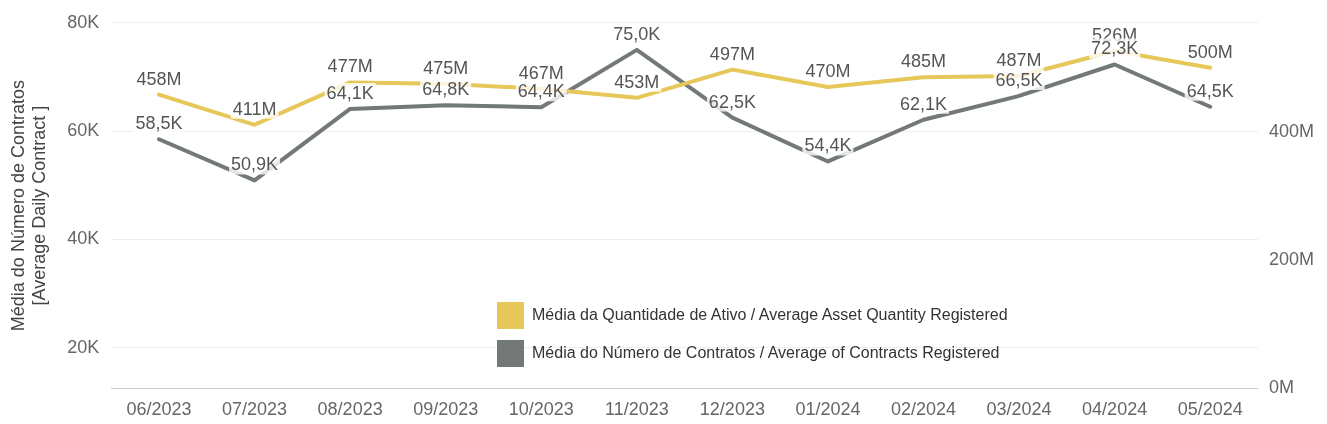 The height and width of the screenshot is (424, 1327). I want to click on data-label: 487M, so click(1019, 60).